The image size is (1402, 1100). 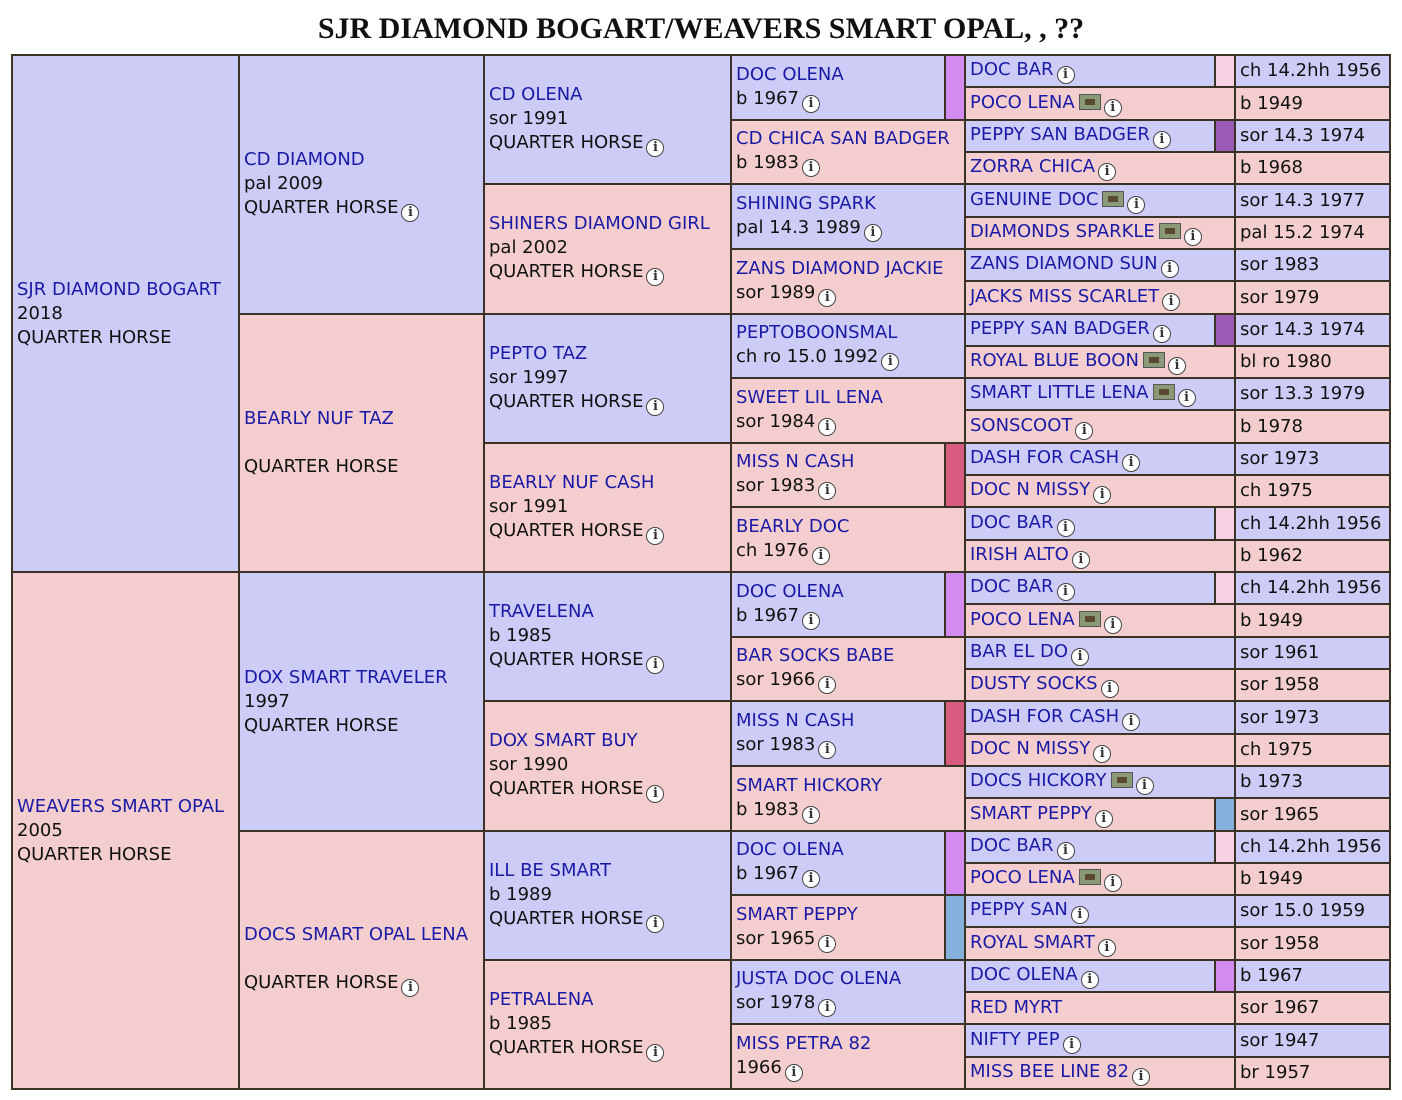 I want to click on horse-name-link: DIAMONDS SPARKLE, so click(x=1062, y=231).